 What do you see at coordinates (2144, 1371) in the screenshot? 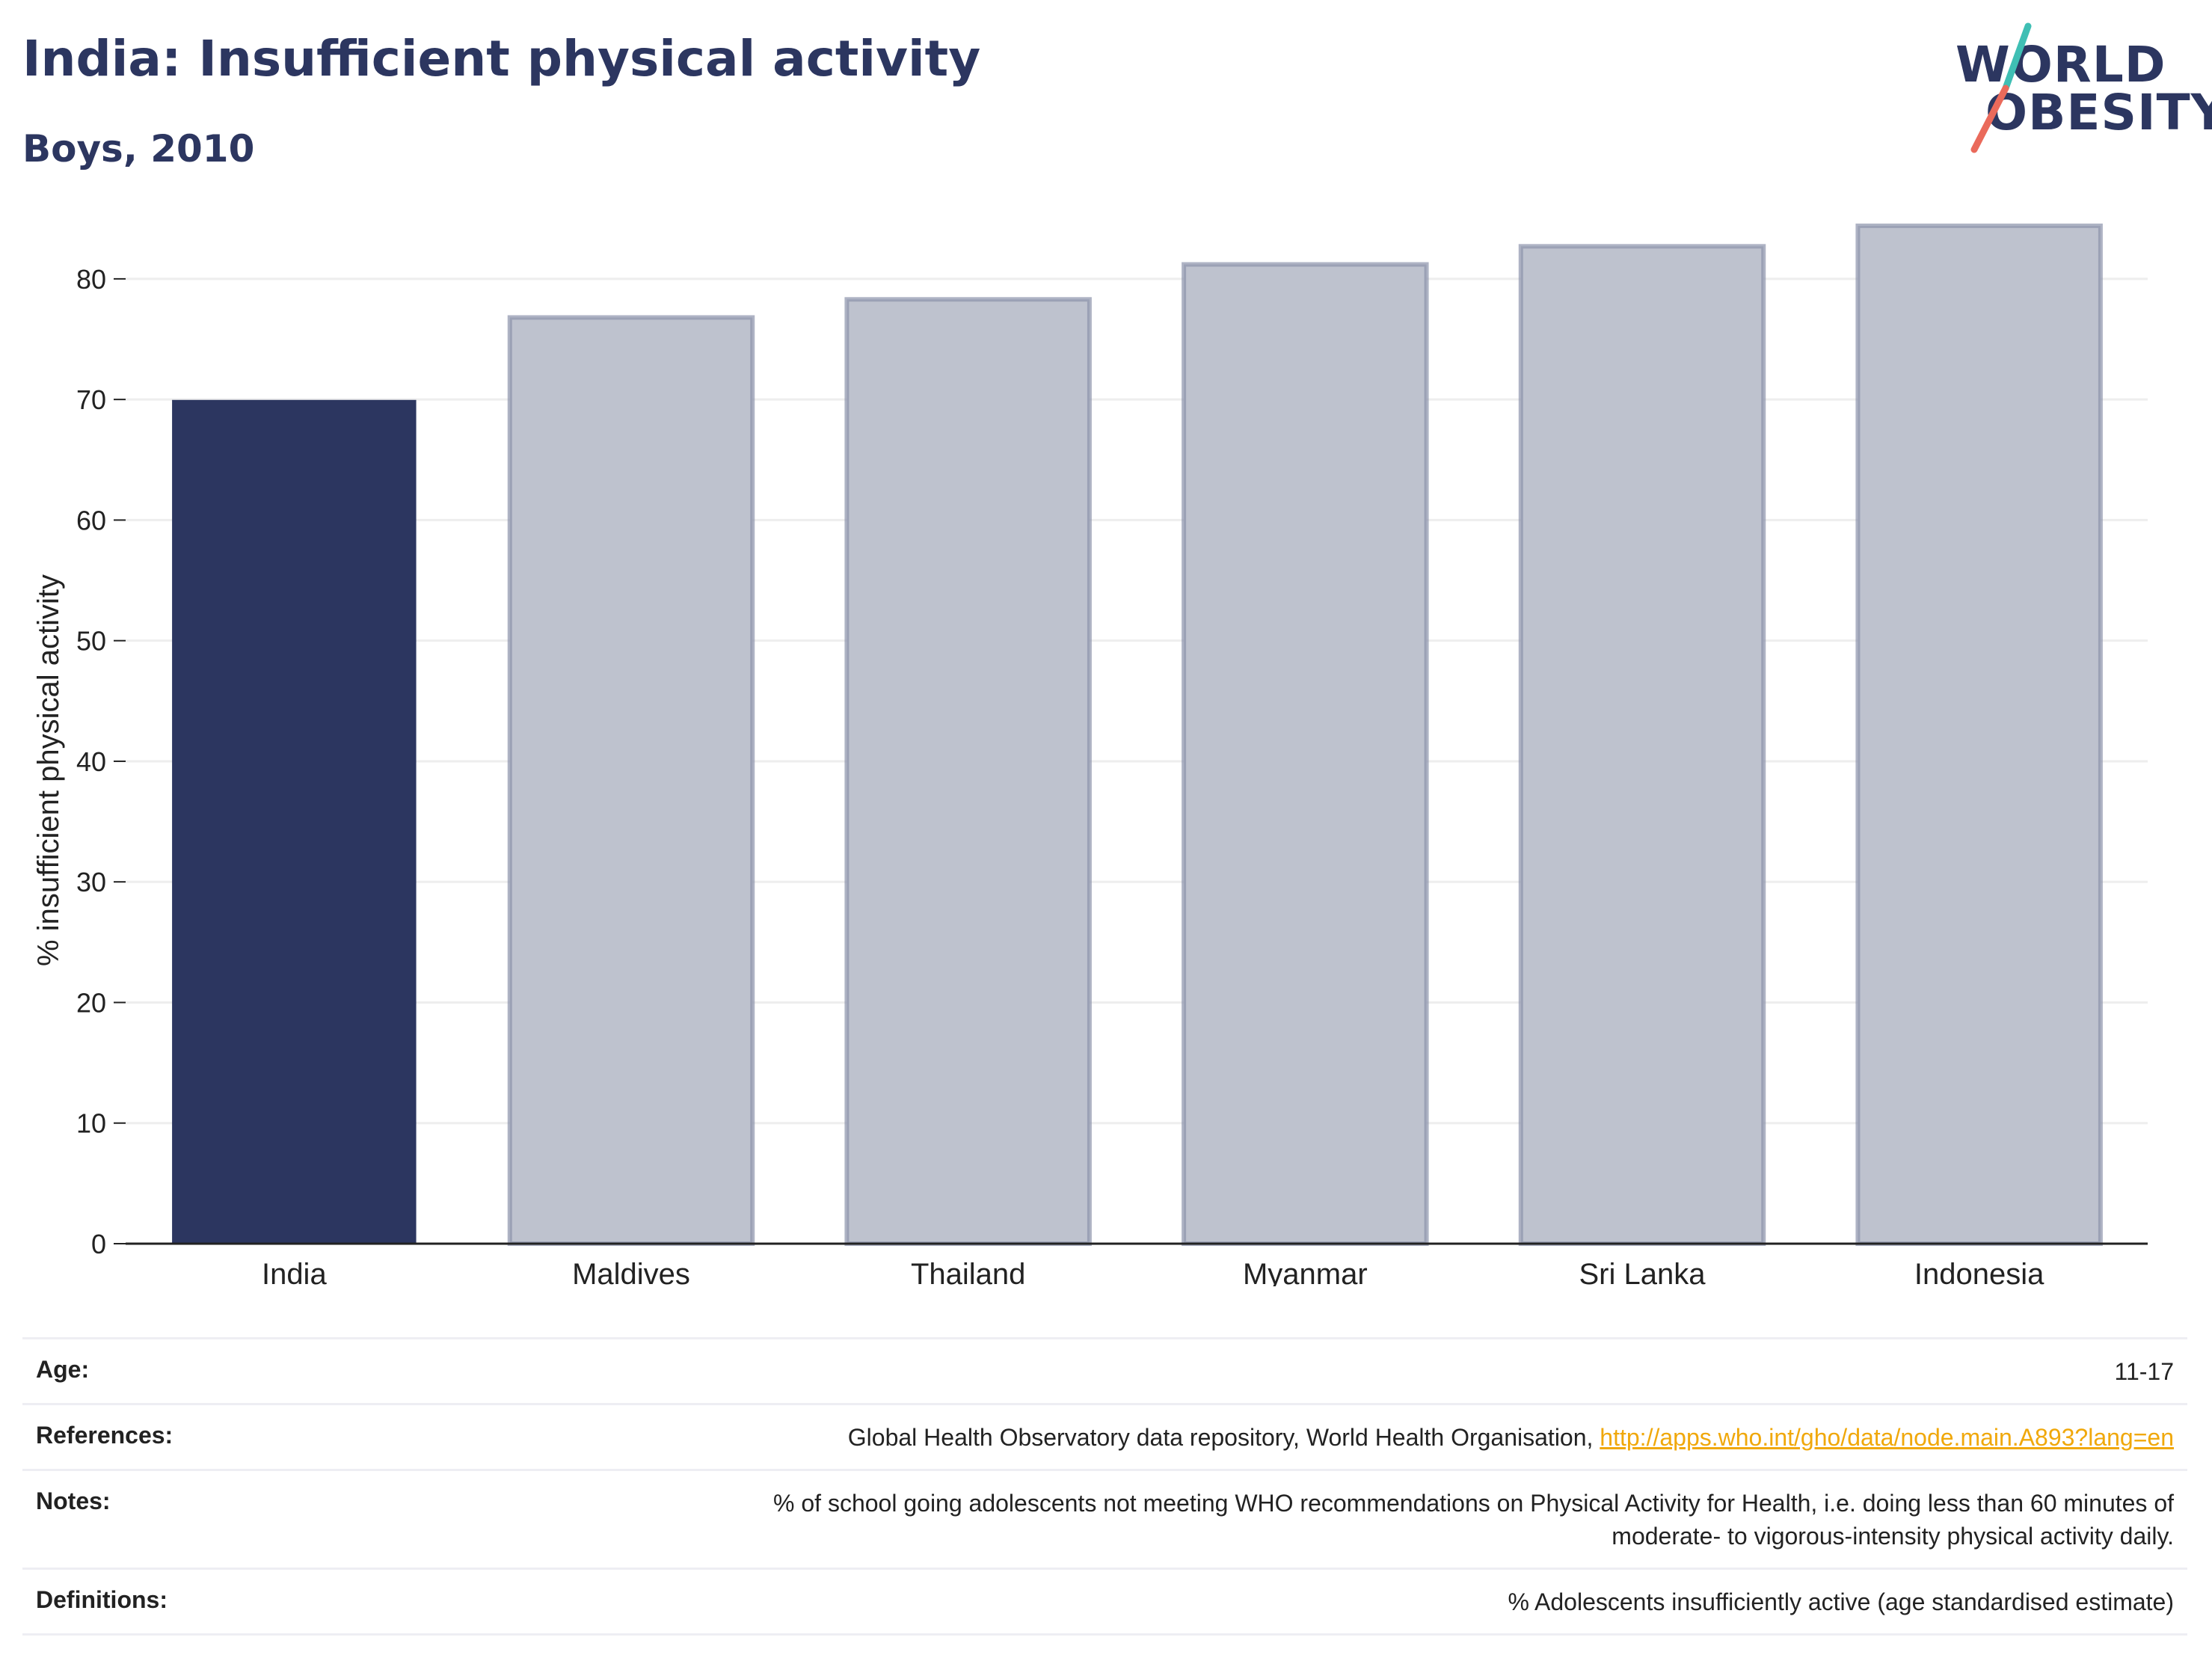
I see `age-value: 11-17` at bounding box center [2144, 1371].